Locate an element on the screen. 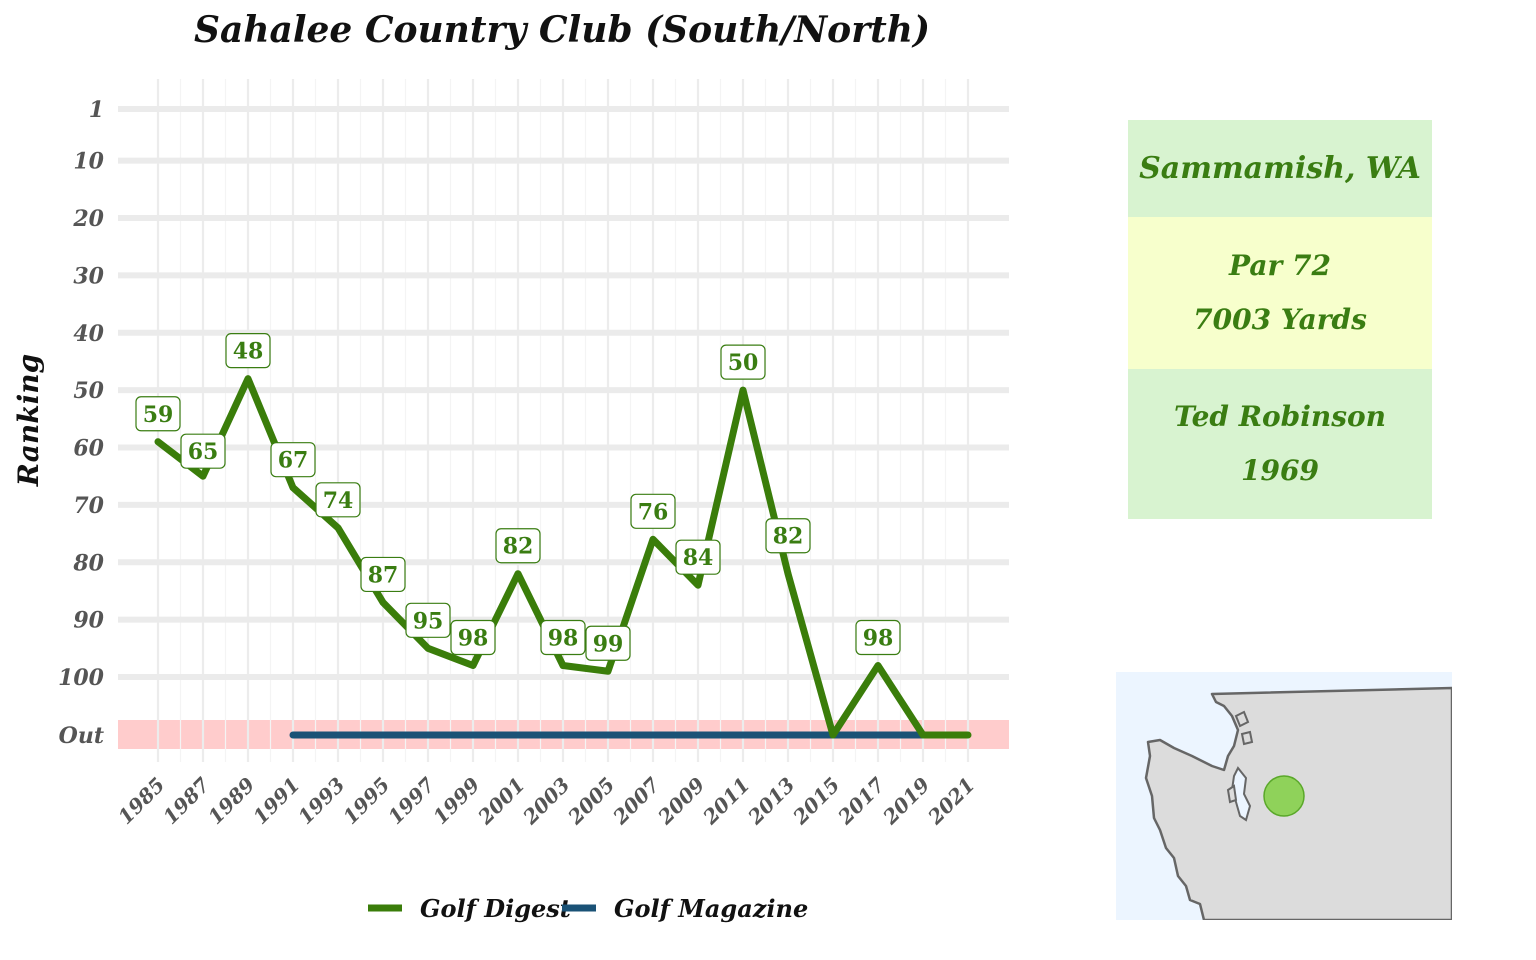 The image size is (1536, 960). location-text: Sammamish, WA is located at coordinates (1280, 168).